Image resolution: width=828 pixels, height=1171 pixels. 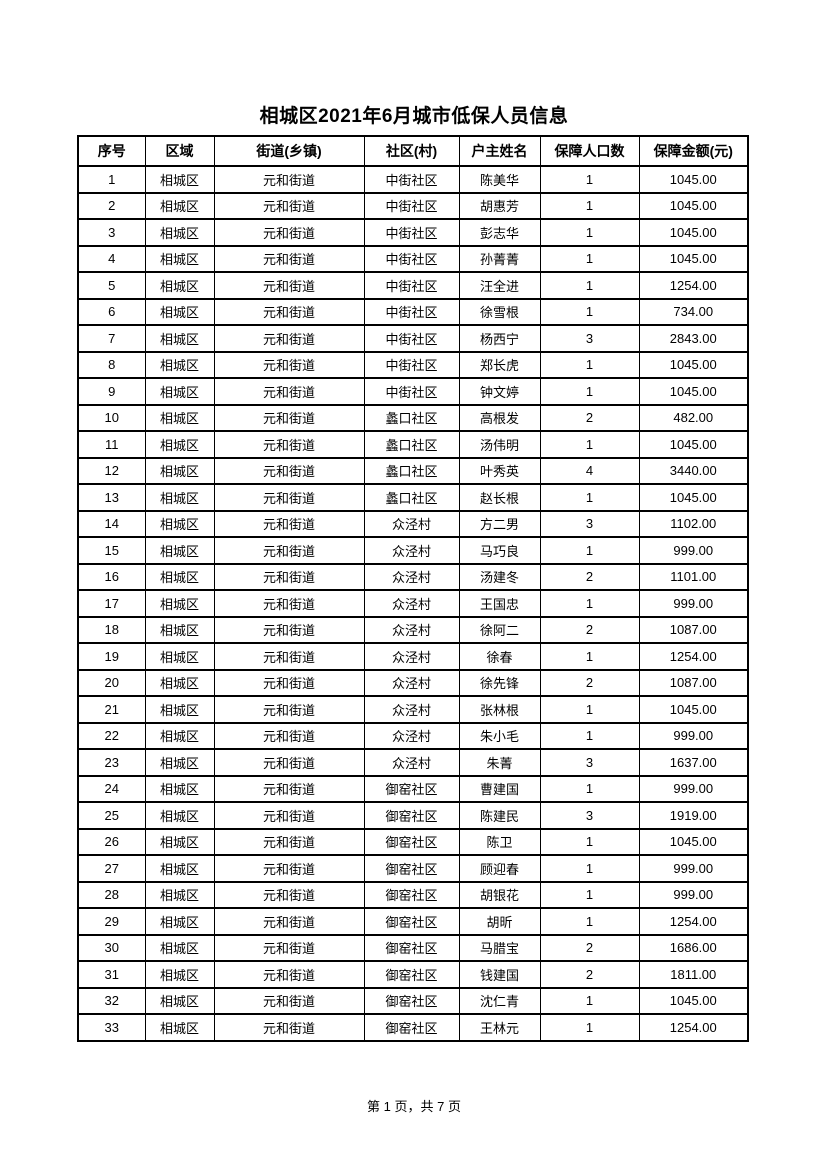 I want to click on column-header: 保障人口数, so click(x=589, y=151).